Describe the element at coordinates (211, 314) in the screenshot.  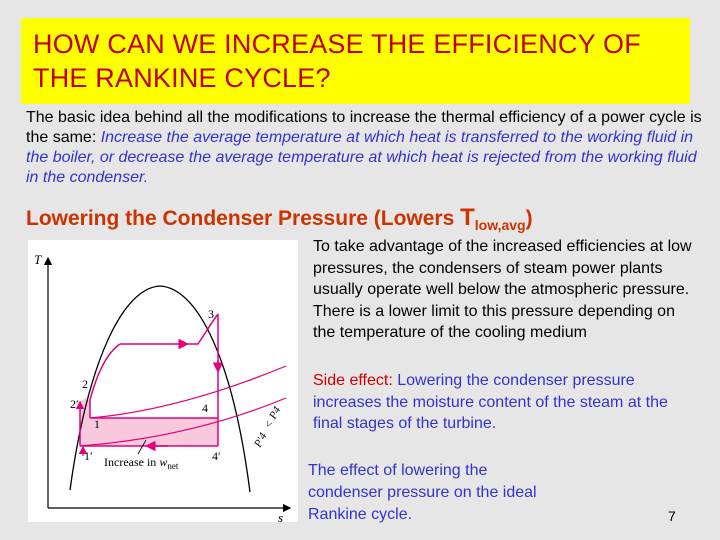
I see `state-label-3: 3` at that location.